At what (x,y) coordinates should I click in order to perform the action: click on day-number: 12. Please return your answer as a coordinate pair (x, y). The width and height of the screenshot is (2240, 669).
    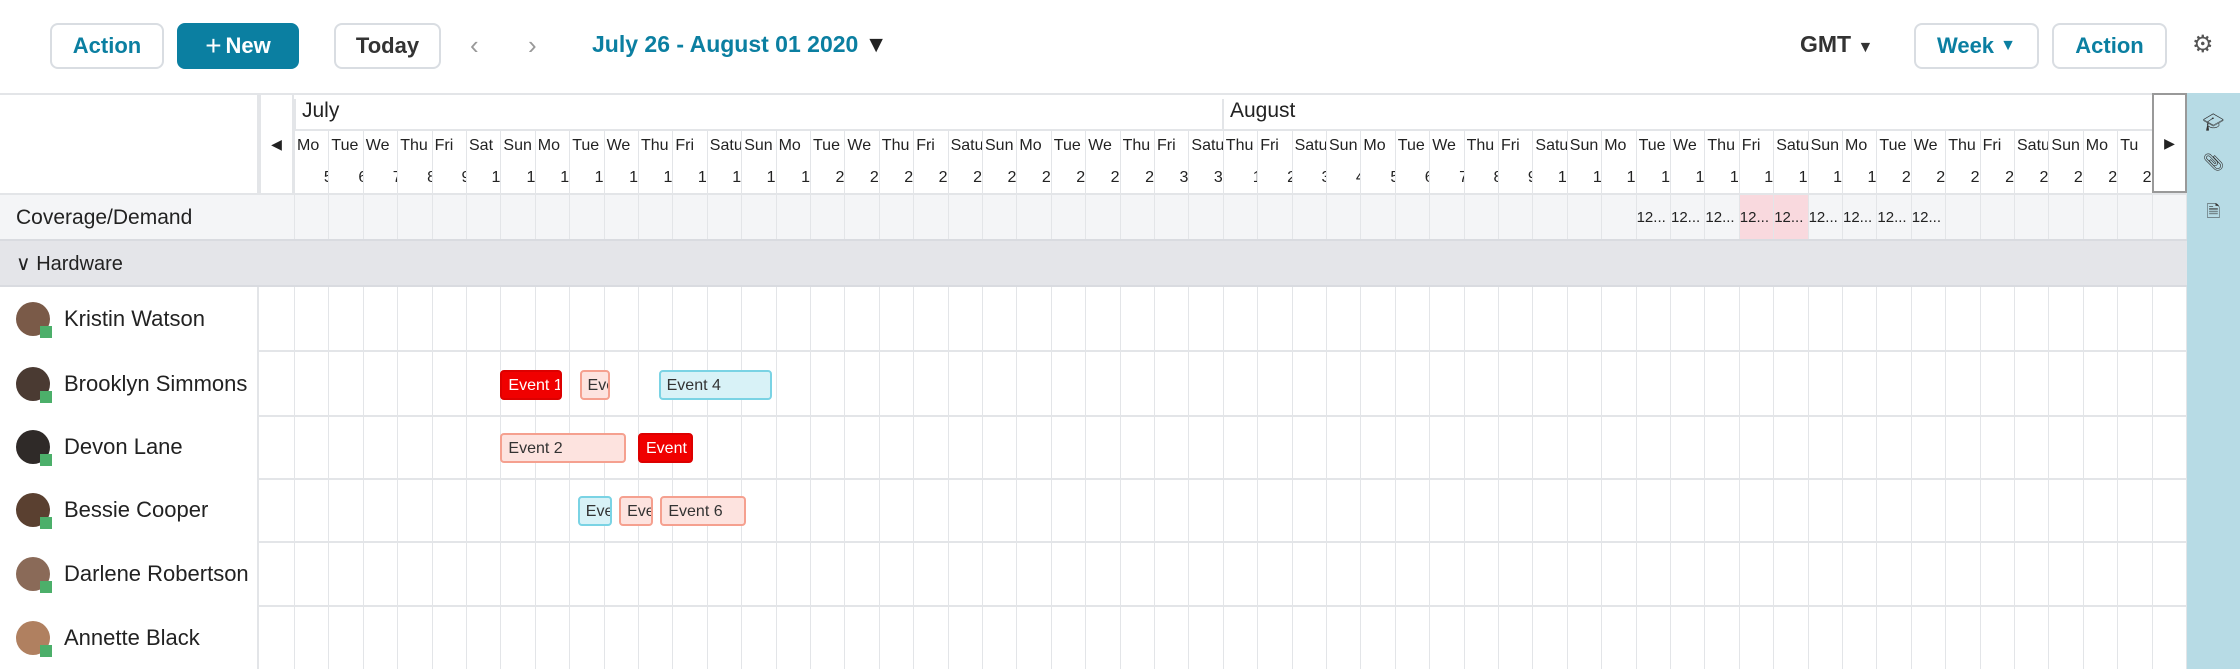
    Looking at the image, I should click on (565, 177).